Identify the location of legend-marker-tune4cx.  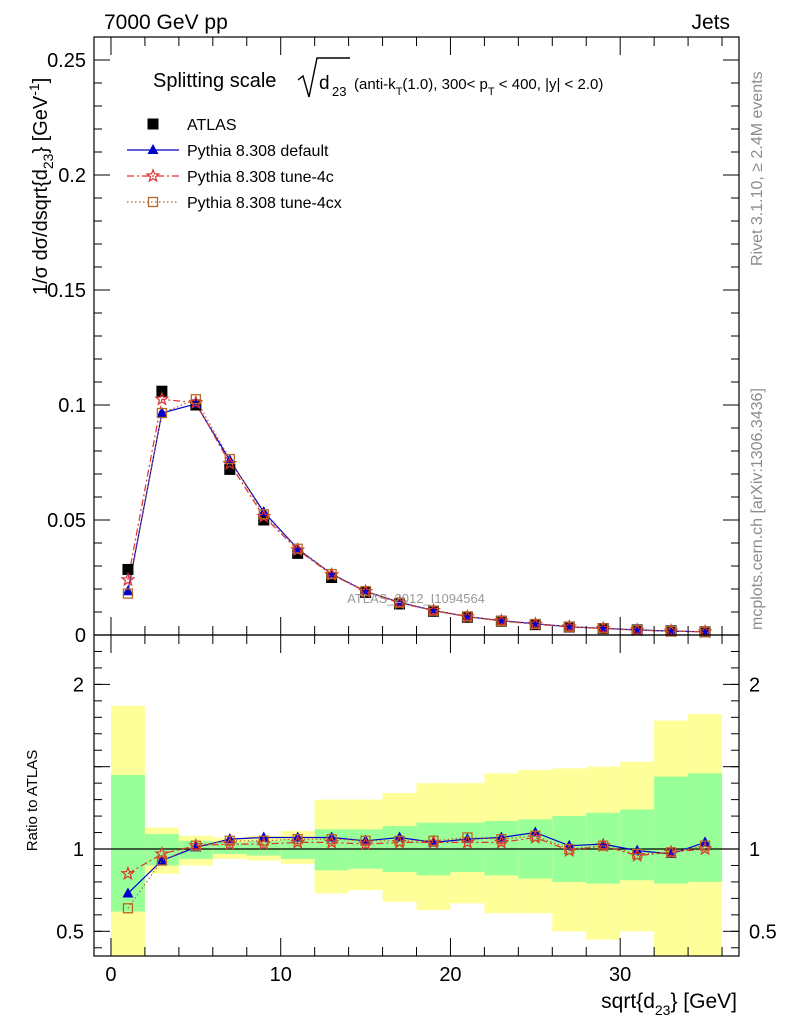
(153, 202).